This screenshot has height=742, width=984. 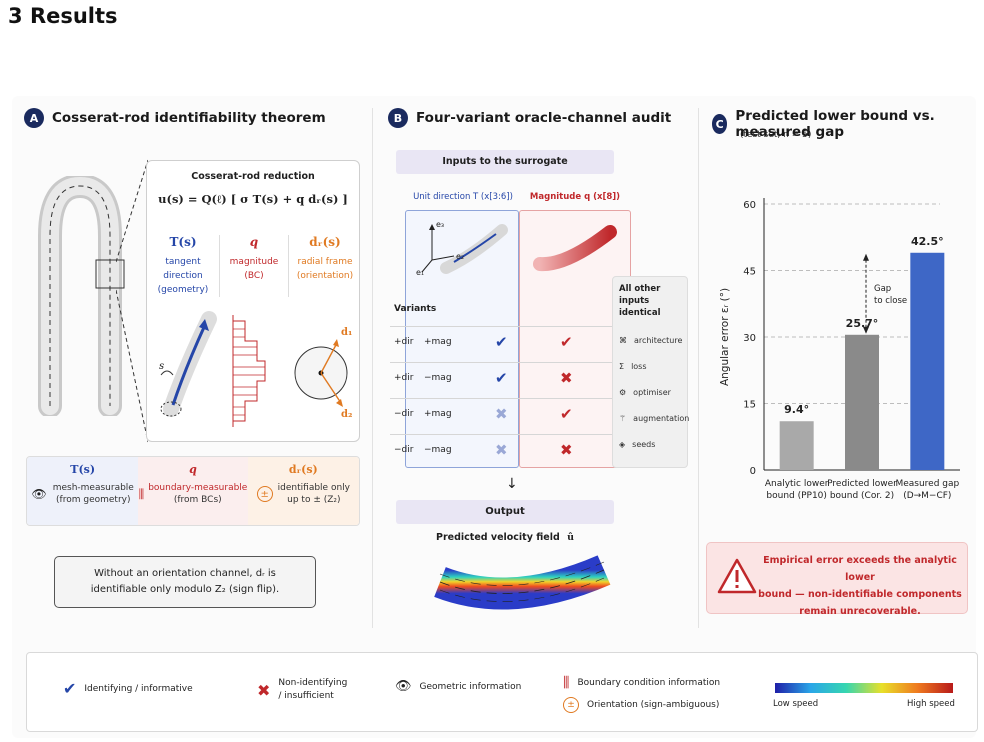 What do you see at coordinates (862, 484) in the screenshot?
I see `x-tick-label: Predicted lower` at bounding box center [862, 484].